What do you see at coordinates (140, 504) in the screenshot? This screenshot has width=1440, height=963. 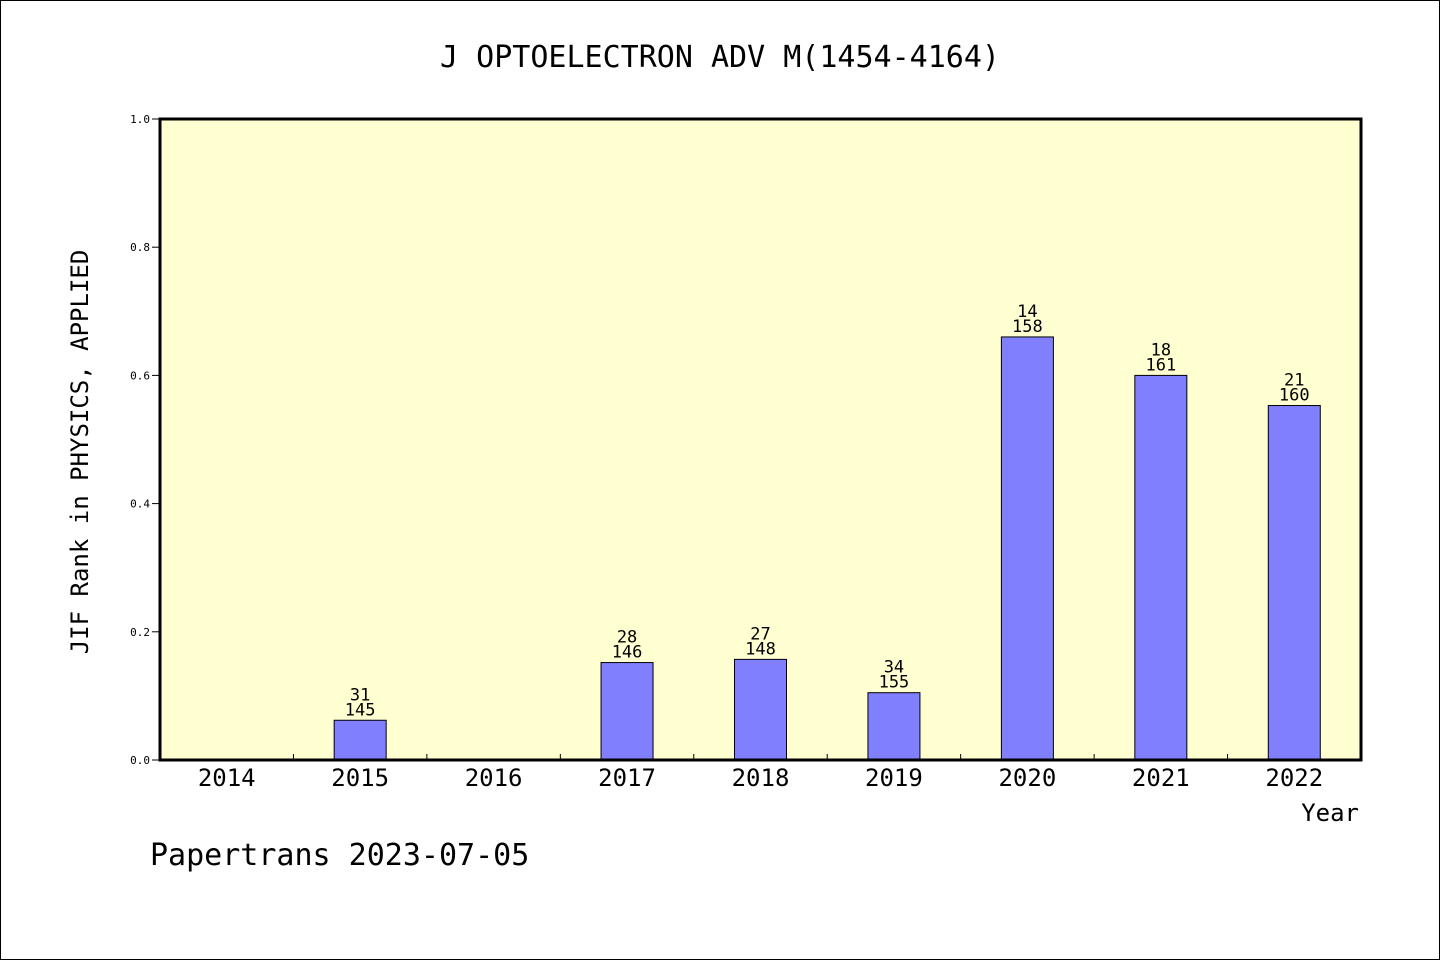 I see `y-tick-label: 0.4` at bounding box center [140, 504].